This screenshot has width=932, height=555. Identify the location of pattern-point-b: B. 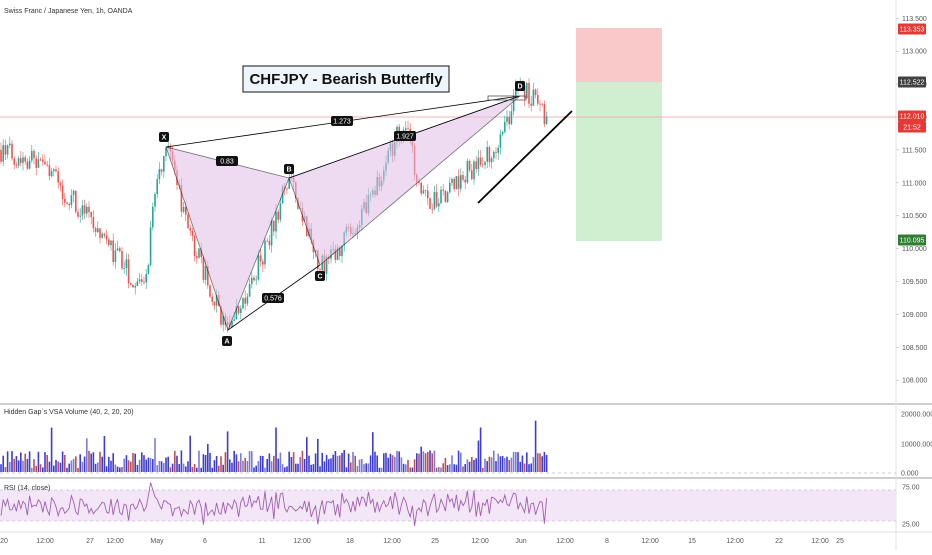
(289, 169).